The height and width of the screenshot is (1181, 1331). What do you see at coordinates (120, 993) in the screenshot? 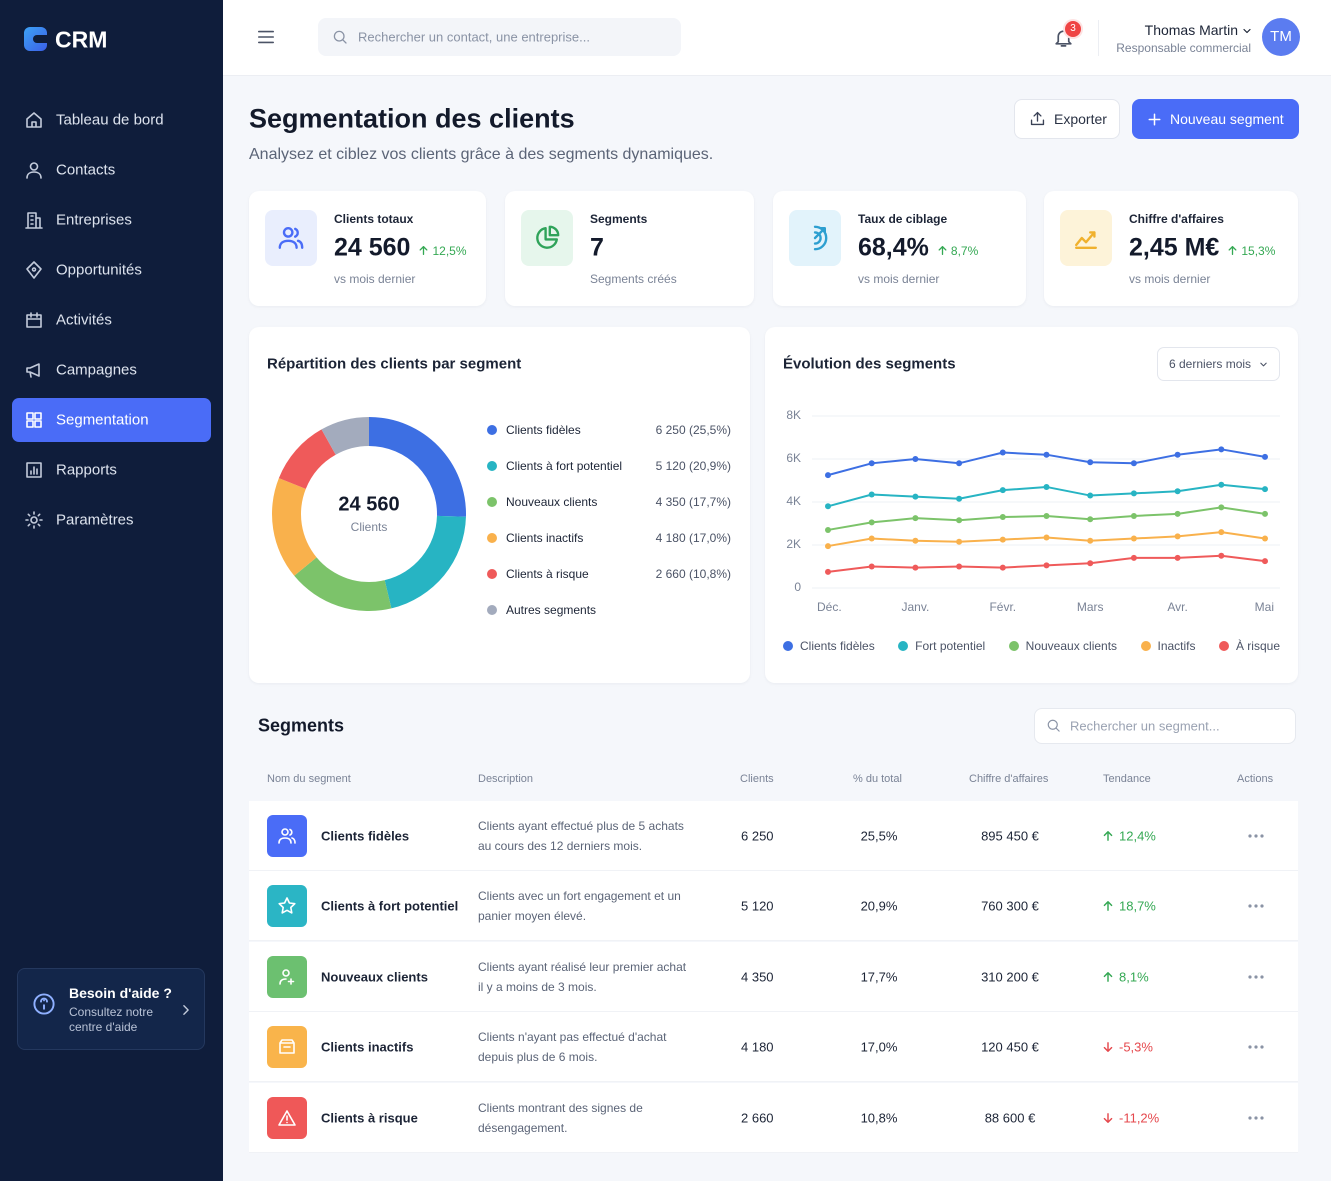
I see `help-title: Besoin d'aide ?` at bounding box center [120, 993].